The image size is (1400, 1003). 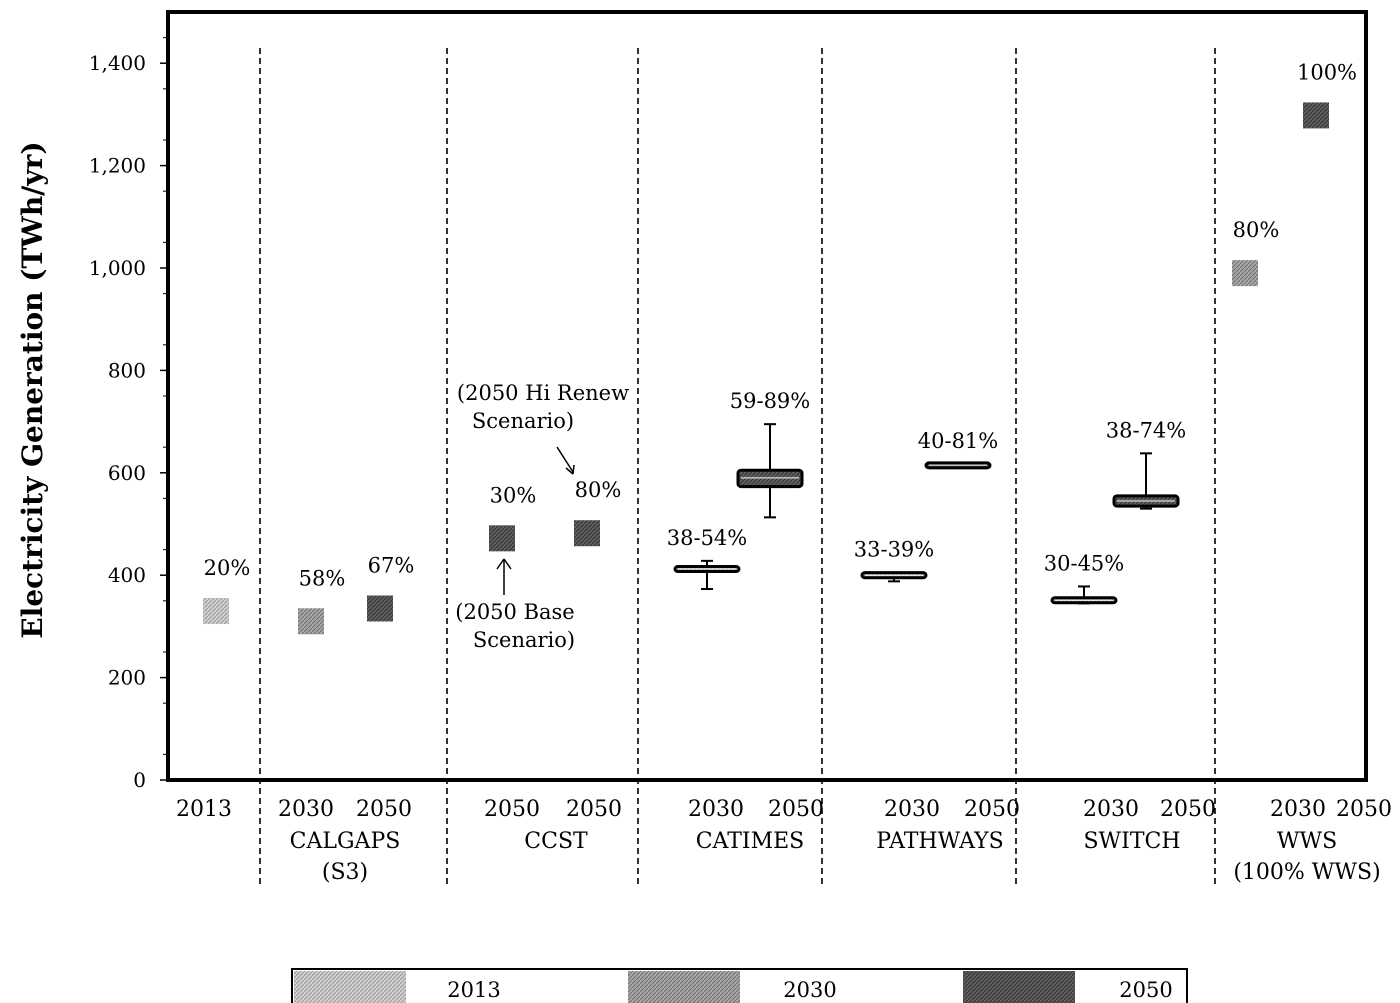 What do you see at coordinates (513, 495) in the screenshot?
I see `data-label: 30%` at bounding box center [513, 495].